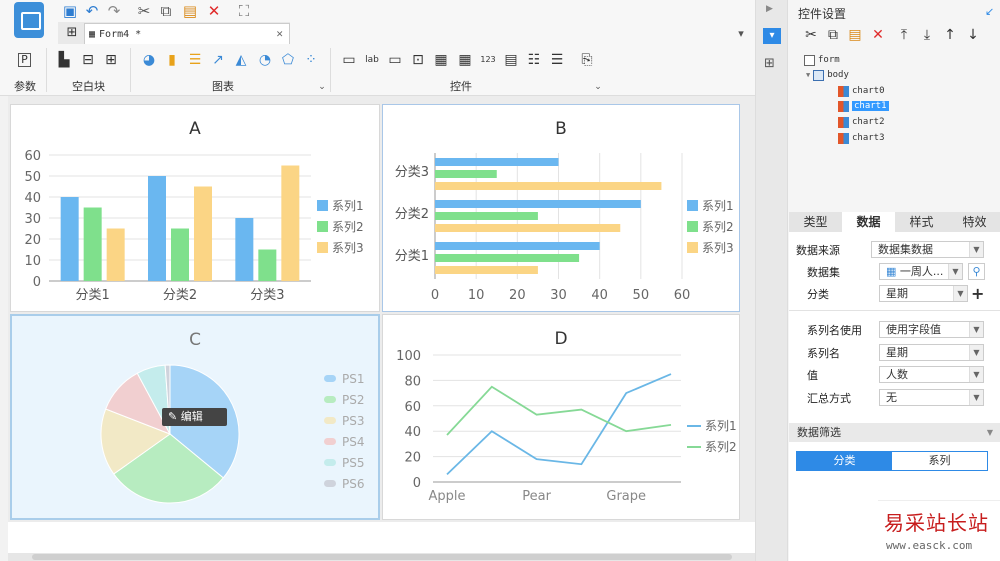 This screenshot has width=1000, height=561. What do you see at coordinates (822, 60) in the screenshot?
I see `tree-node-form: form` at bounding box center [822, 60].